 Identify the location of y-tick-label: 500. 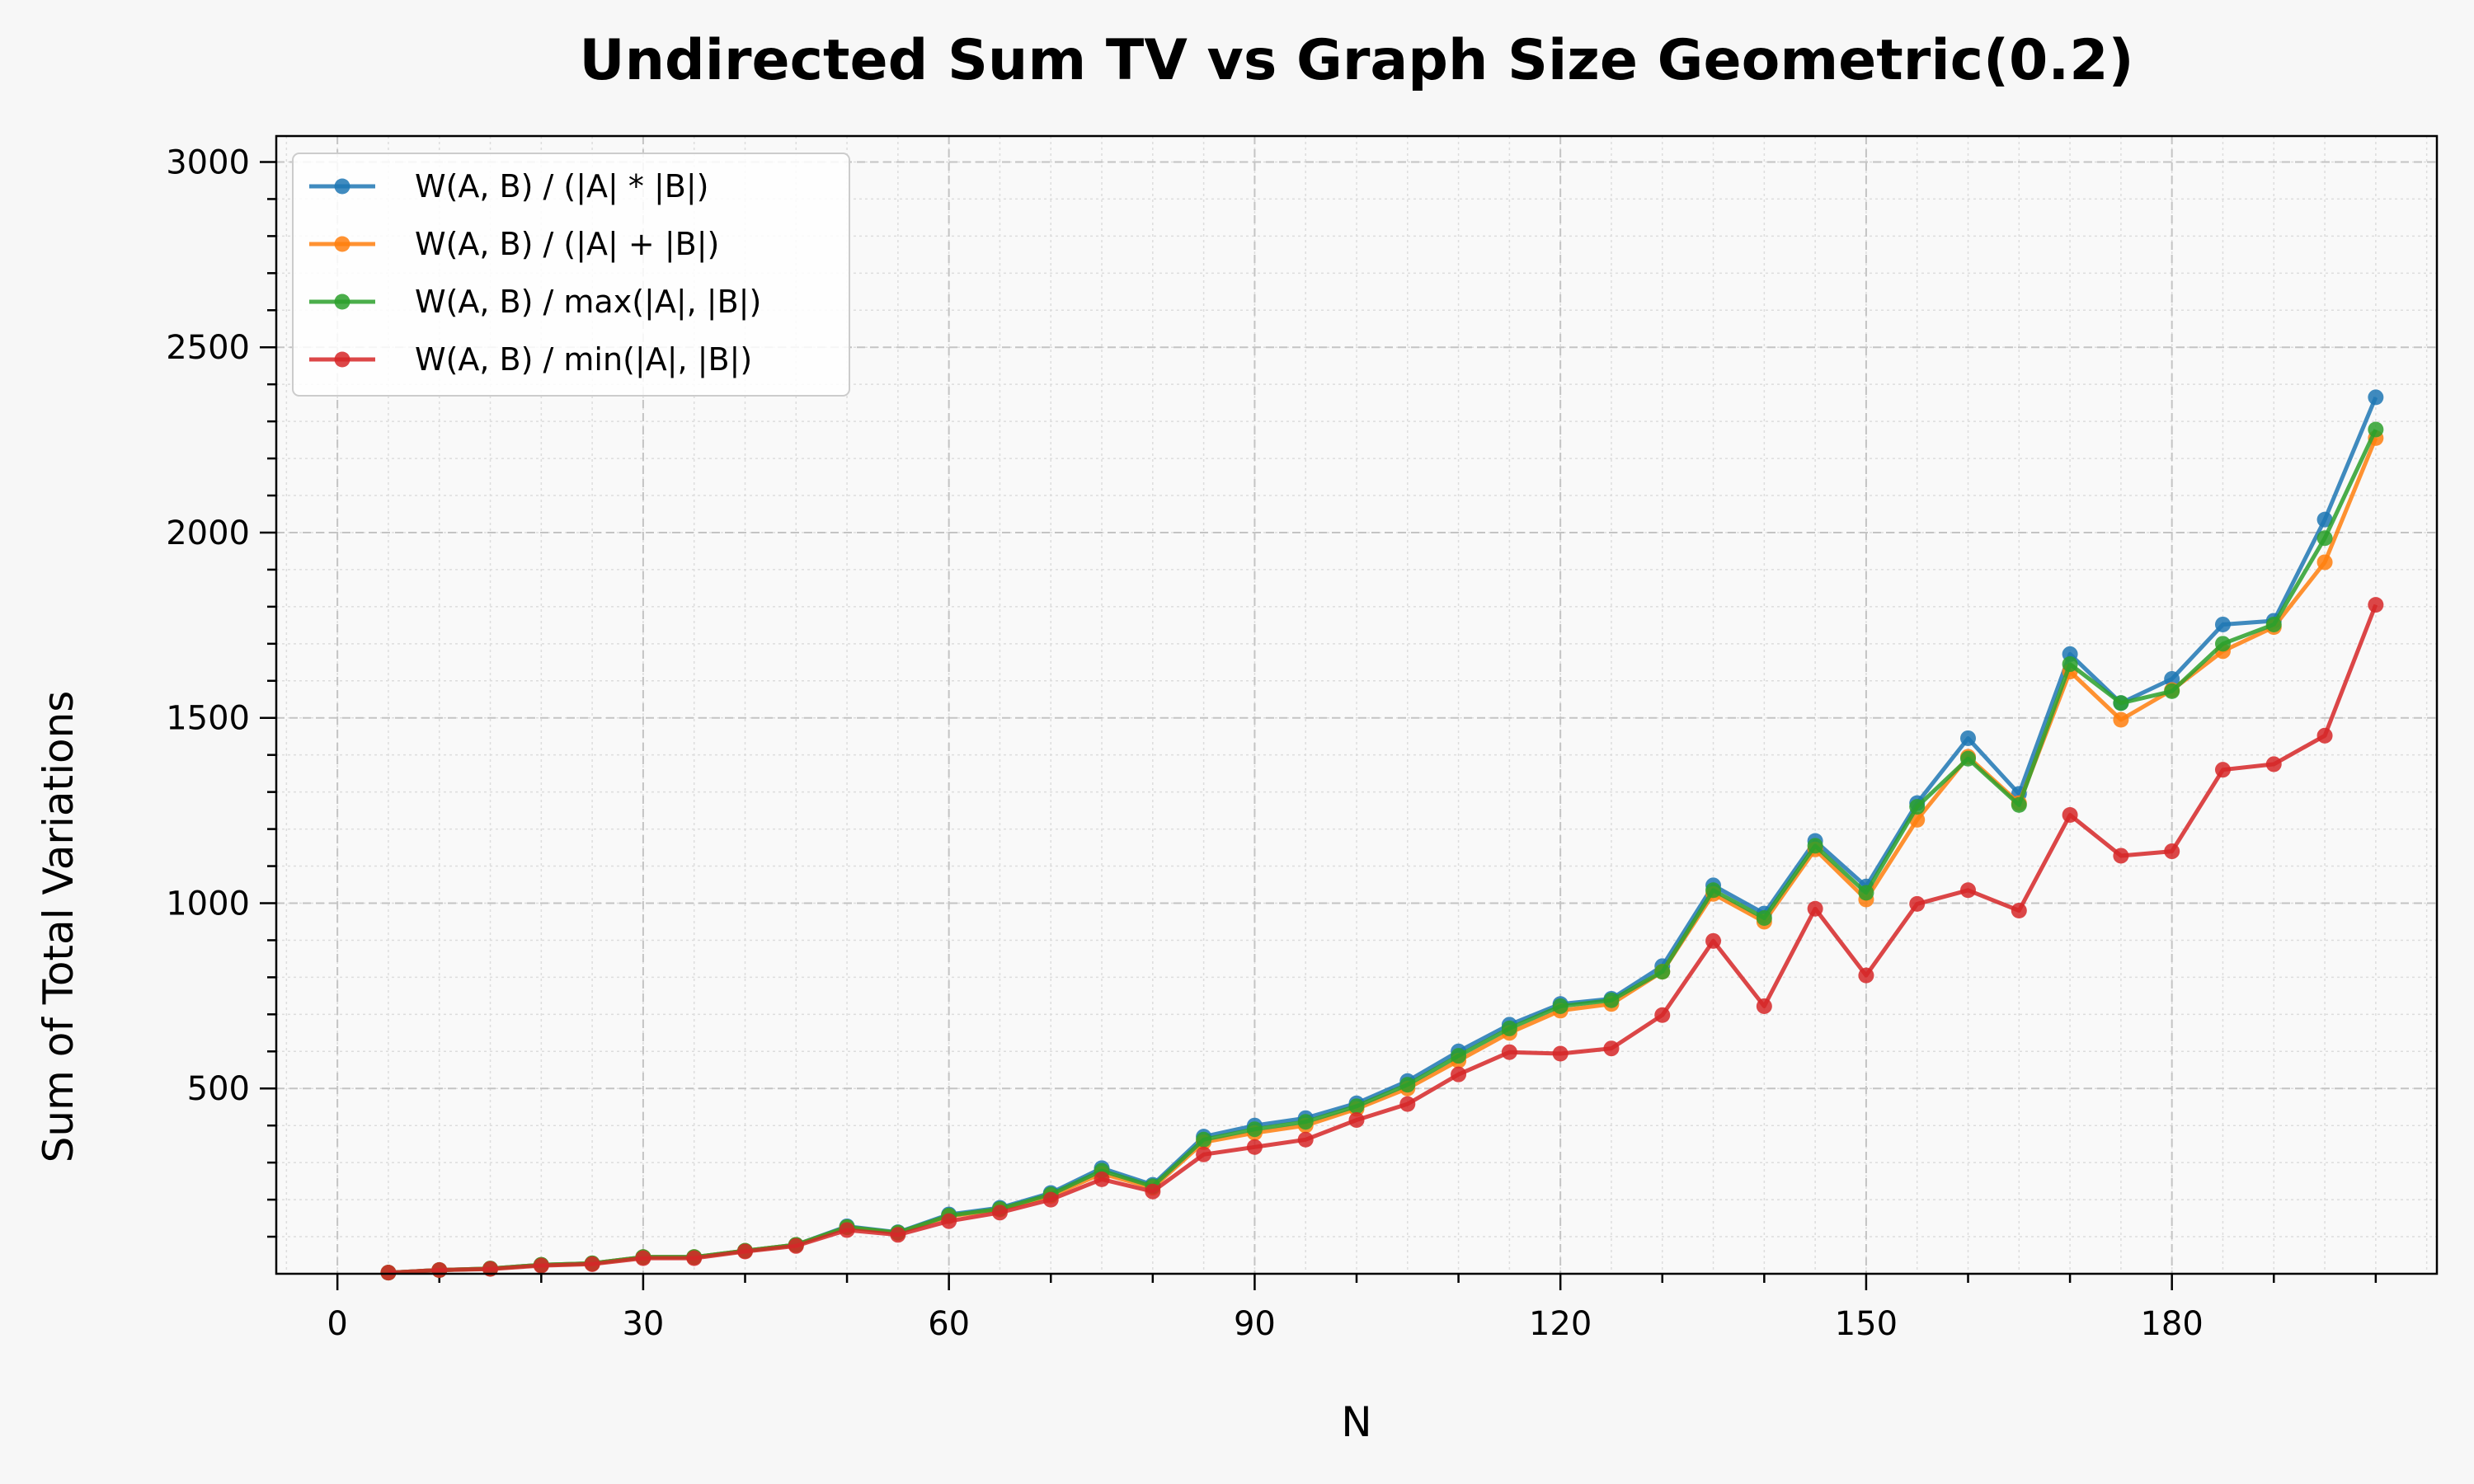
(218, 1089).